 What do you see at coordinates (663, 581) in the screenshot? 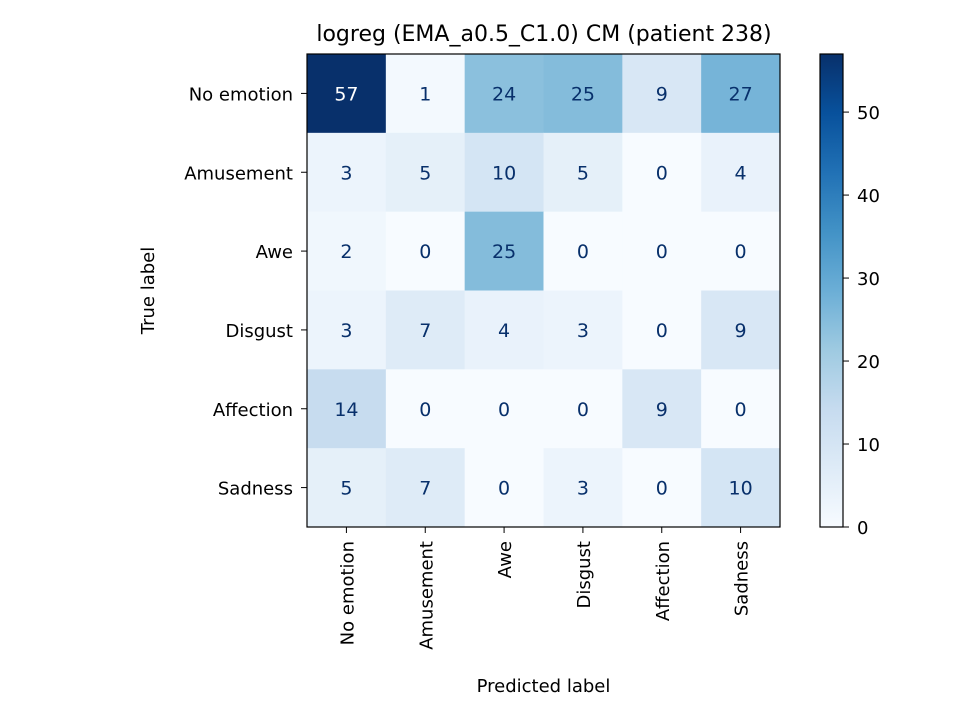
I see `x-tick-label-affection: Affection` at bounding box center [663, 581].